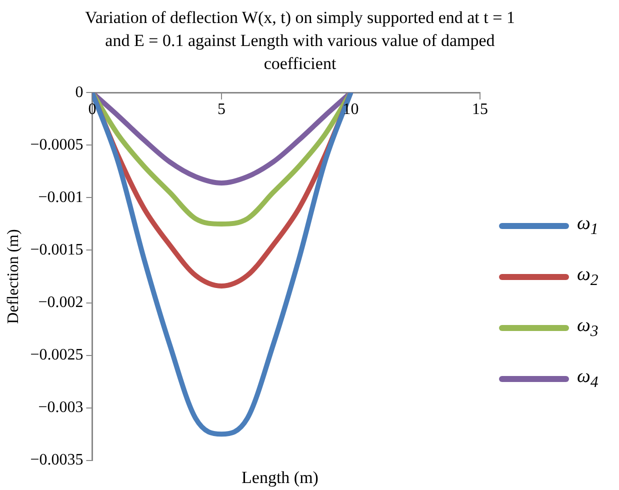  I want to click on legend-label: ω$_{2}$, so click(587, 277).